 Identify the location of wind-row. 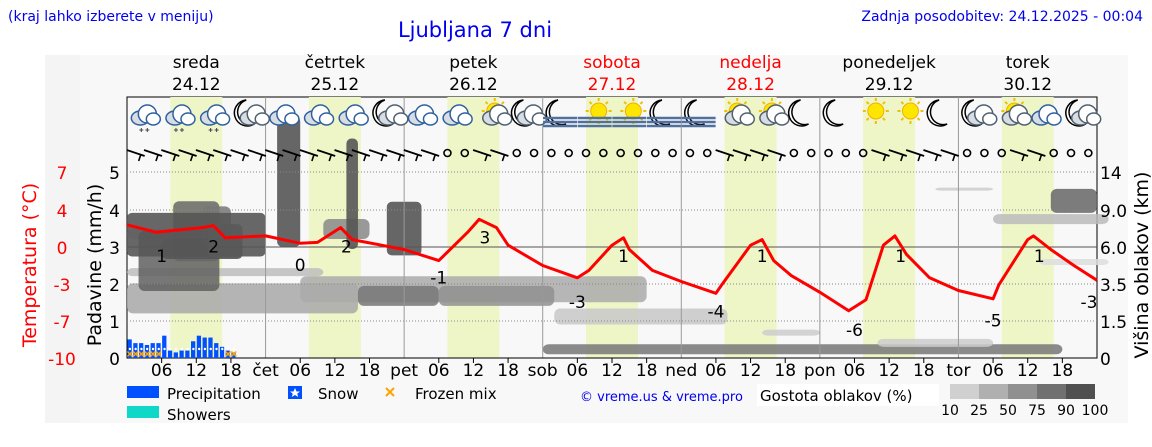
(609, 155).